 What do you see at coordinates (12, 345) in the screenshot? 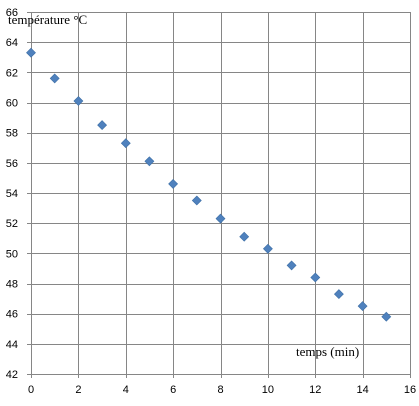
I see `y-tick-label: 44` at bounding box center [12, 345].